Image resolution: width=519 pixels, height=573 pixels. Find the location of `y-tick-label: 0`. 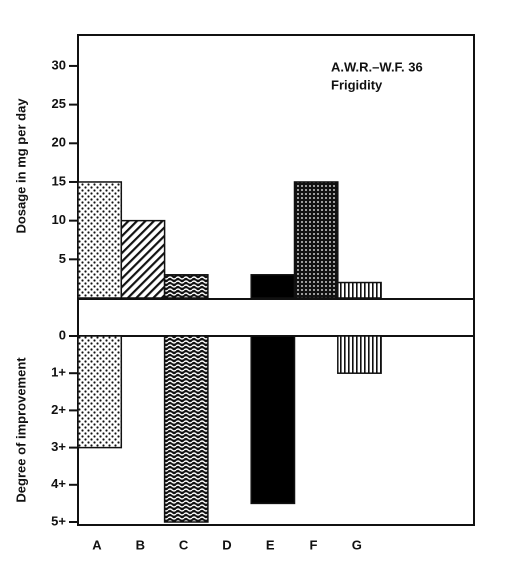

y-tick-label: 0 is located at coordinates (62, 334).